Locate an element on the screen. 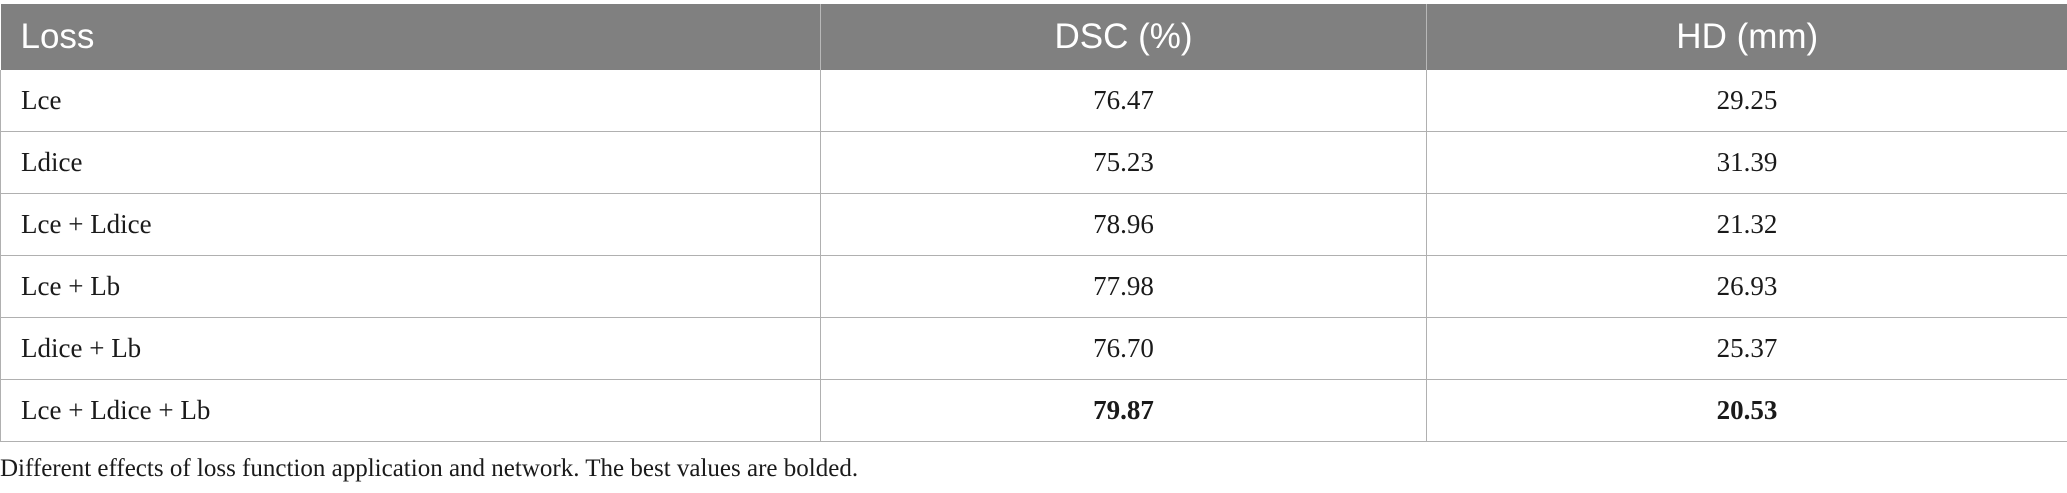 The image size is (2067, 493). cell-hd: 26.93 is located at coordinates (1746, 286).